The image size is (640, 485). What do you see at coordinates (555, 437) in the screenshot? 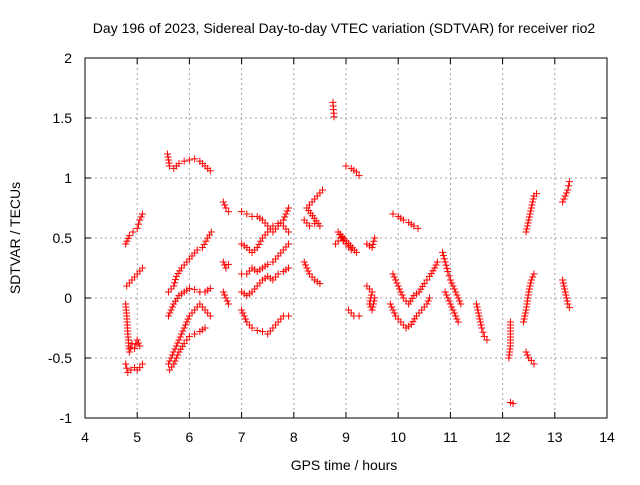
I see `x-tick-label: 13` at bounding box center [555, 437].